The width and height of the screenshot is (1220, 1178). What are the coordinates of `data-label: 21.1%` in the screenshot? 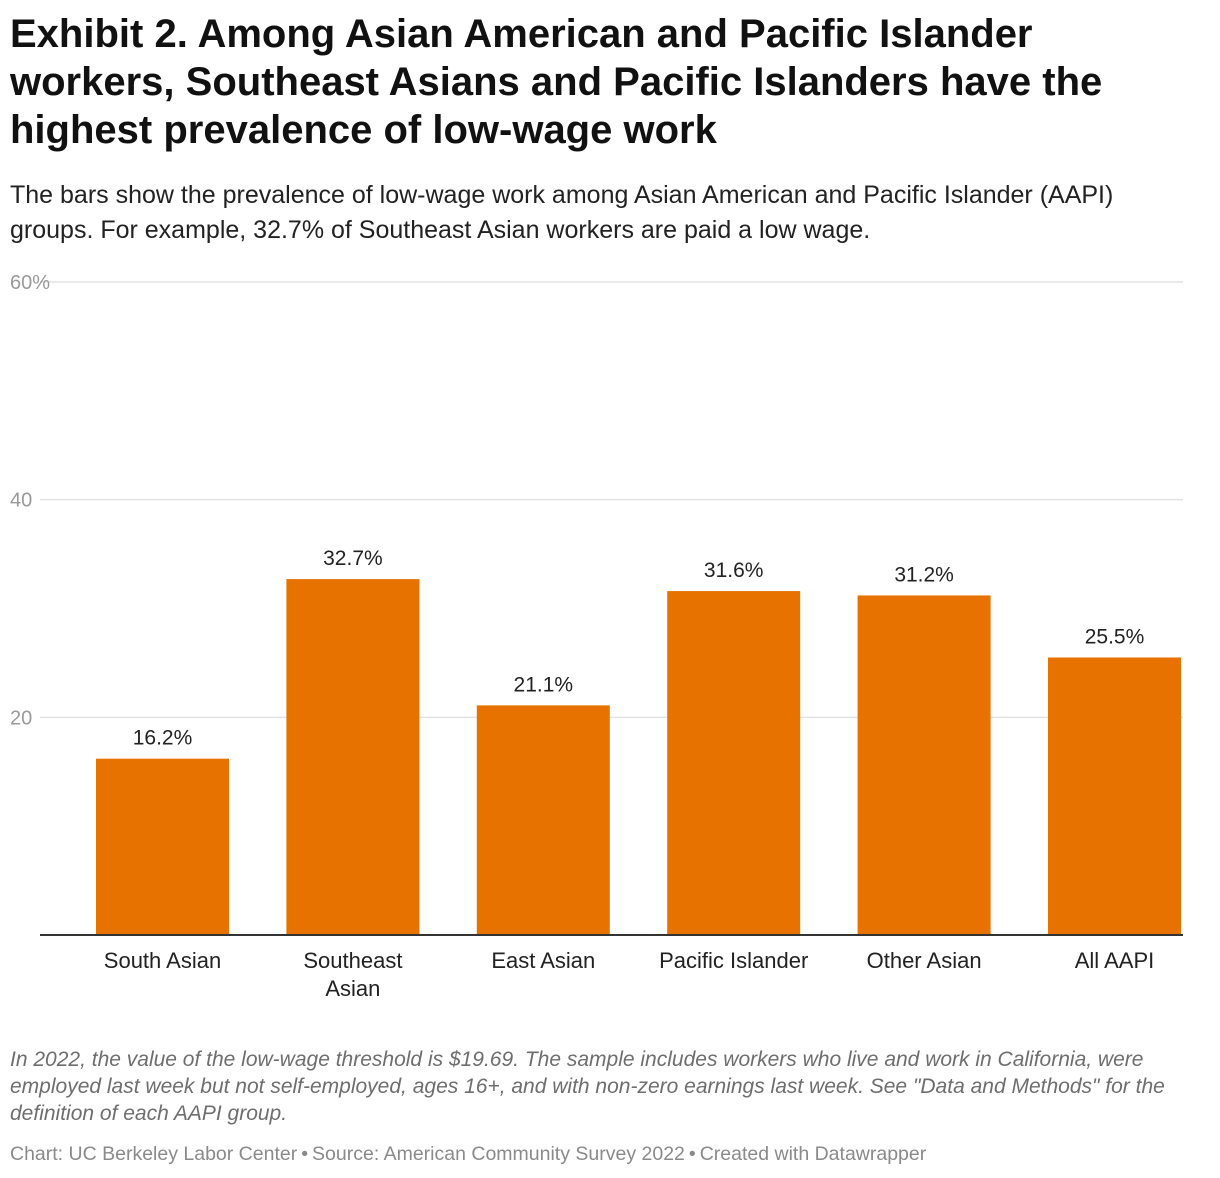 It's located at (544, 684).